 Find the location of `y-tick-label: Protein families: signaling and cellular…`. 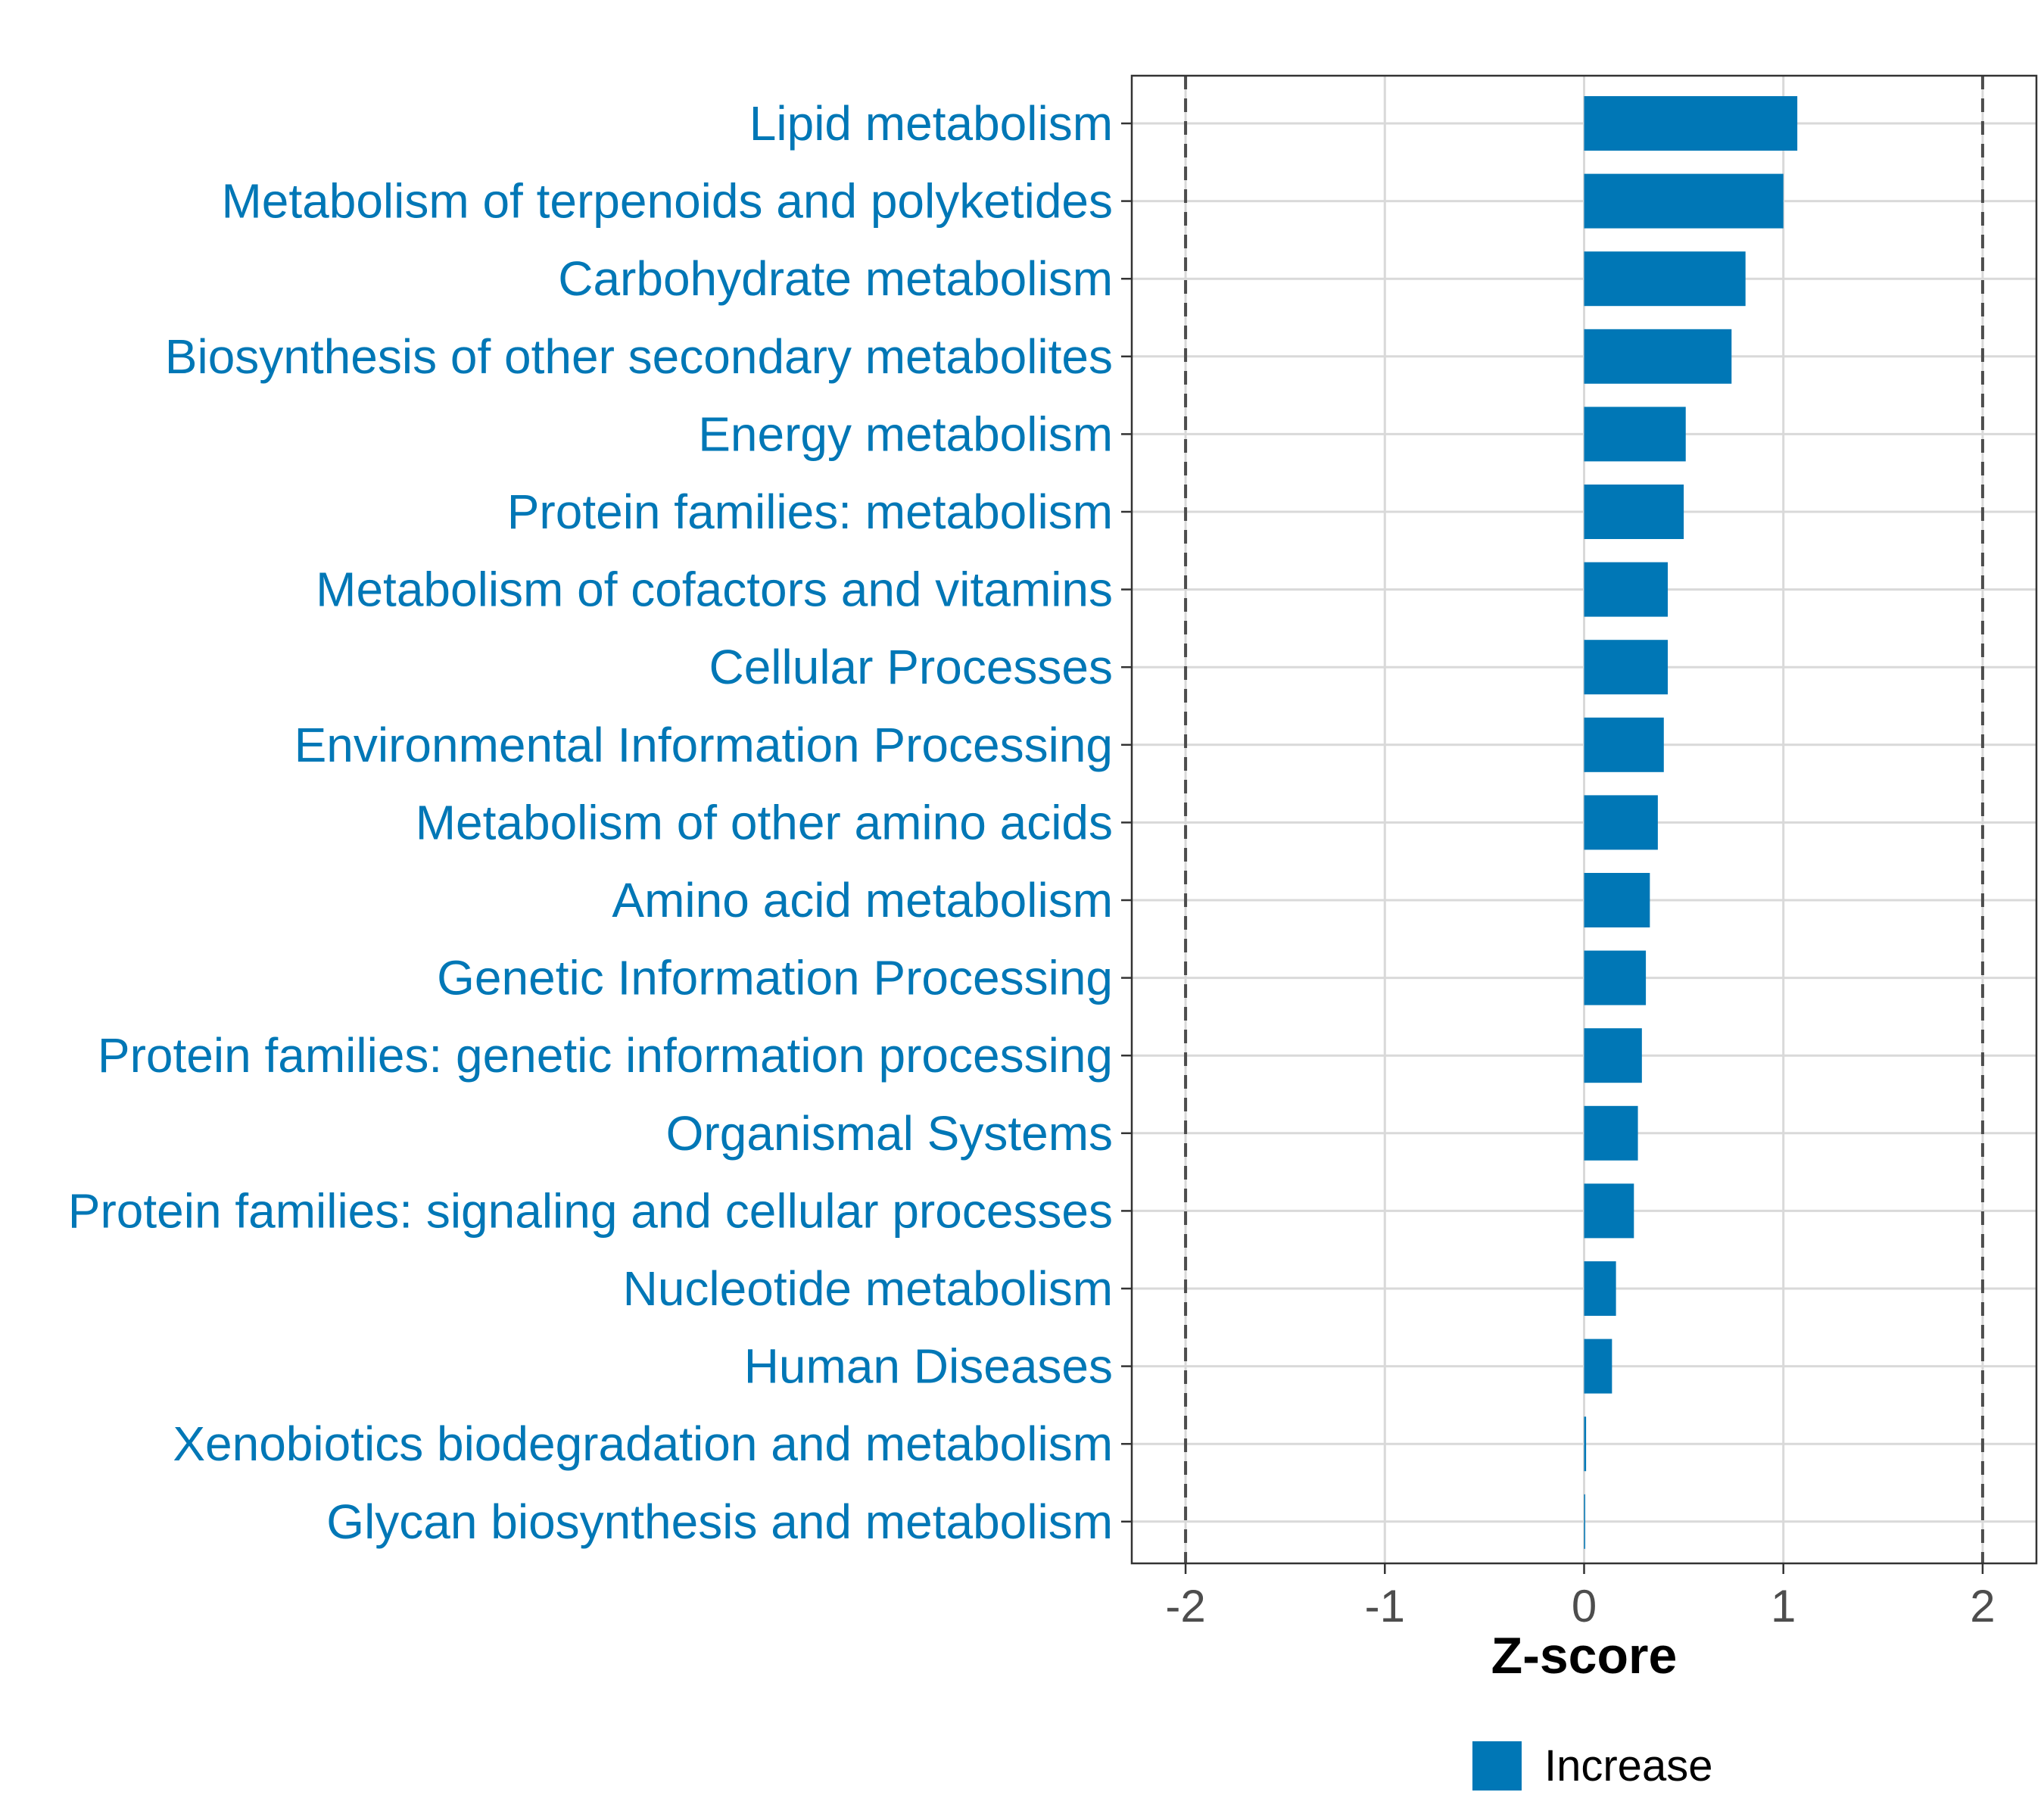

y-tick-label: Protein families: signaling and cellular… is located at coordinates (590, 1210).